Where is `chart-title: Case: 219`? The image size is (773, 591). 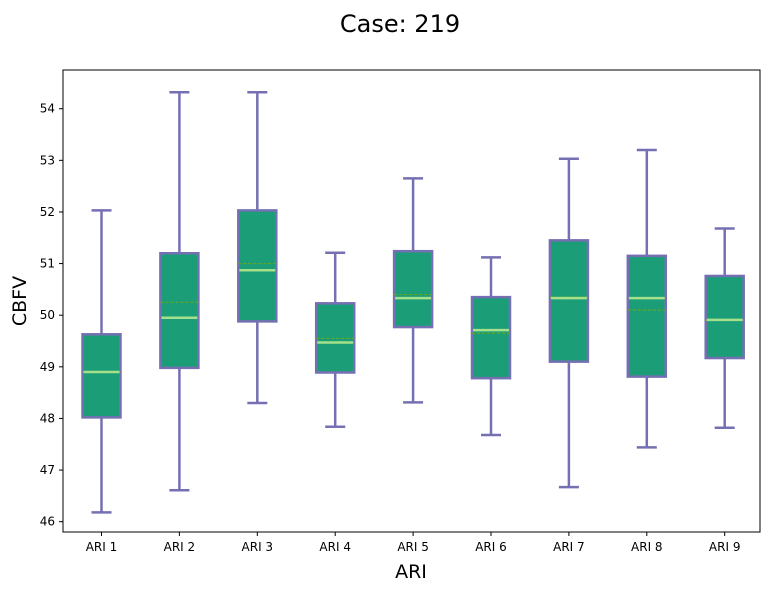 chart-title: Case: 219 is located at coordinates (400, 24).